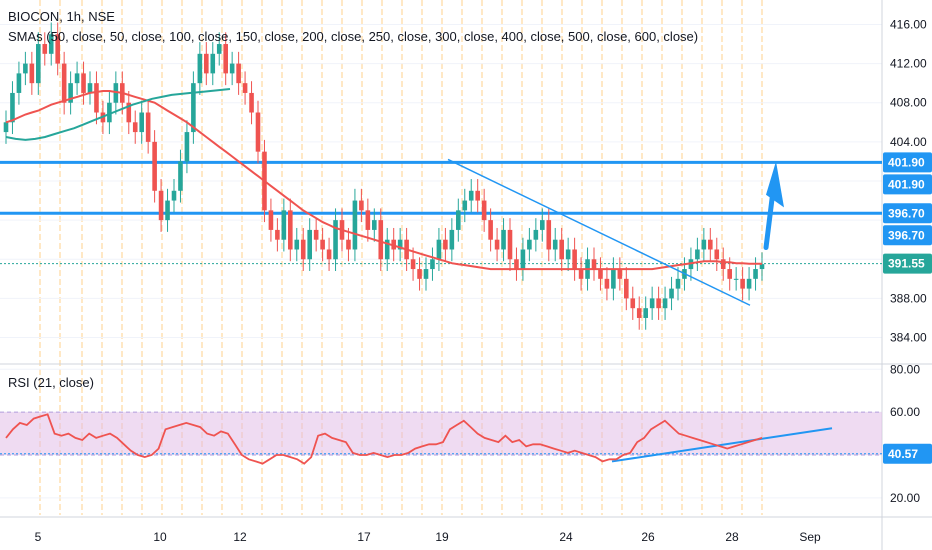 Image resolution: width=932 pixels, height=550 pixels. What do you see at coordinates (810, 537) in the screenshot?
I see `time-axis-label: Sep` at bounding box center [810, 537].